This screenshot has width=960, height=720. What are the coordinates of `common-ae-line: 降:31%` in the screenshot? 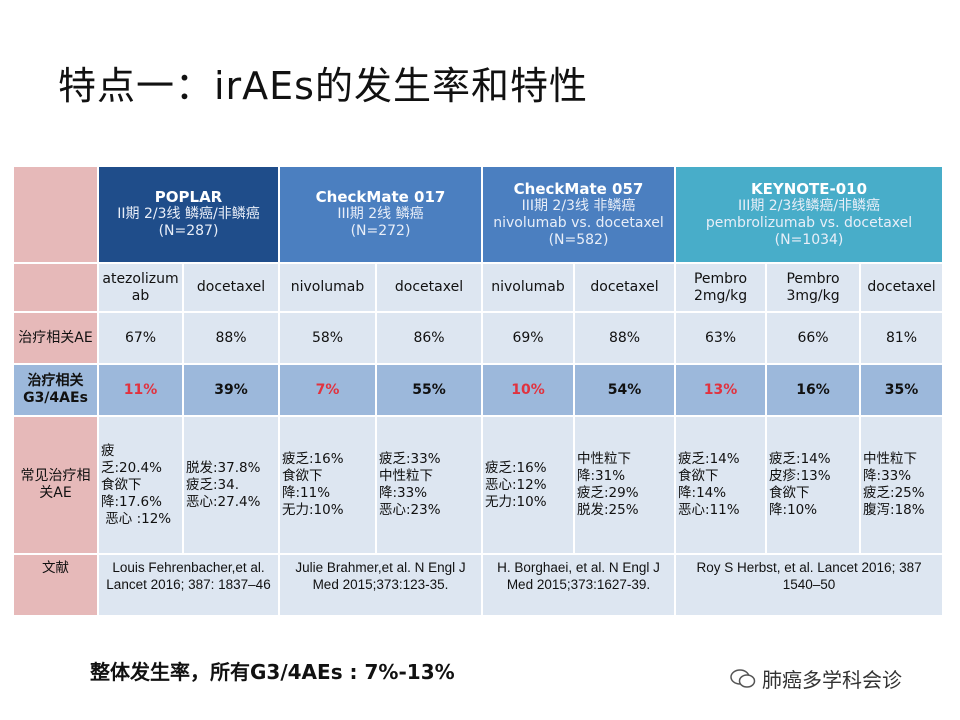 It's located at (601, 476).